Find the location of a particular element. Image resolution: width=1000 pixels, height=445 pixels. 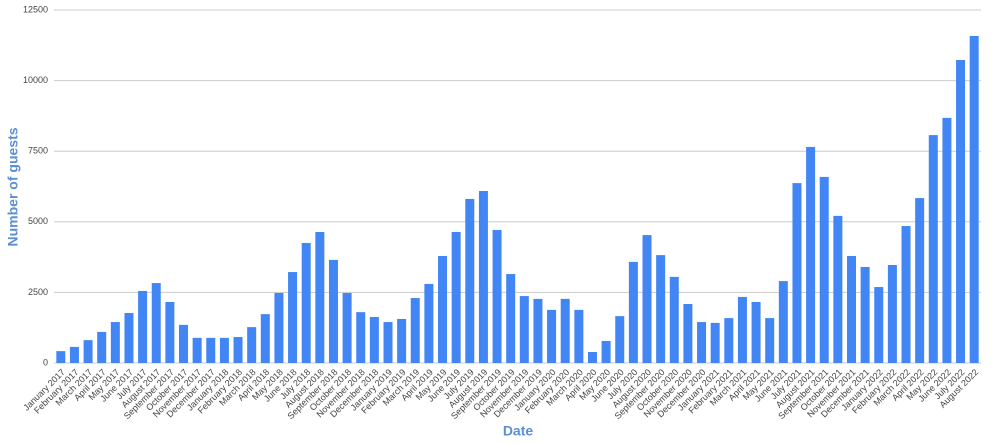

y-tick-label: 0 is located at coordinates (45, 362).